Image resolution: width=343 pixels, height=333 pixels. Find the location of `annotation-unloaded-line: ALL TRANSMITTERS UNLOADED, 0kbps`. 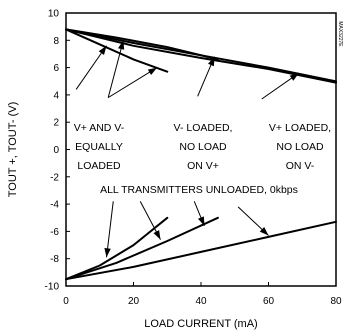

annotation-unloaded-line: ALL TRANSMITTERS UNLOADED, 0kbps is located at coordinates (199, 190).